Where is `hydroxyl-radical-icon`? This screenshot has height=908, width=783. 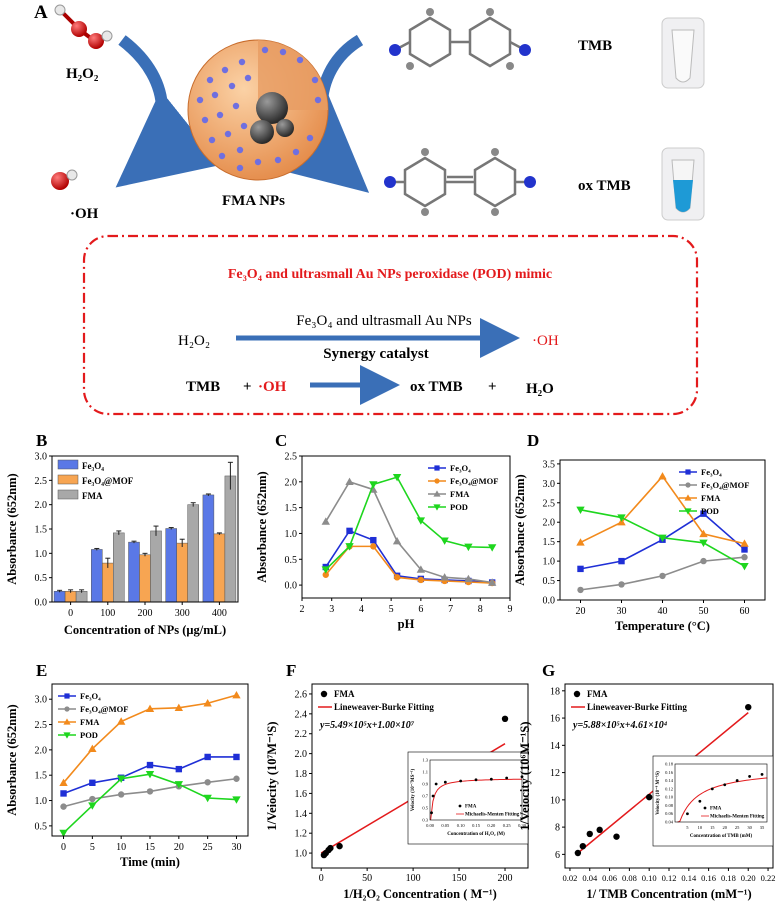
hydroxyl-radical-icon is located at coordinates (64, 179).